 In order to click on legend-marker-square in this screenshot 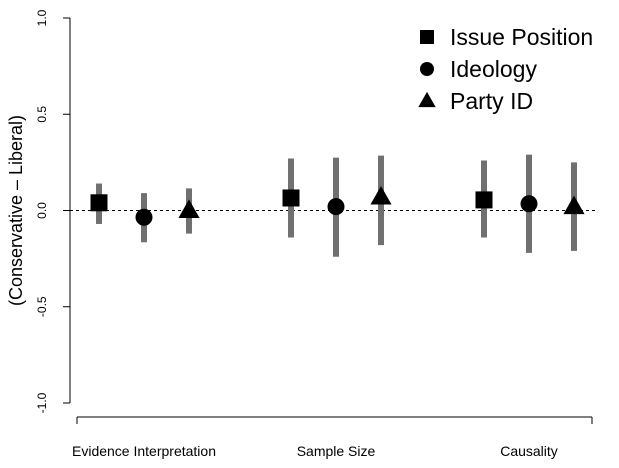, I will do `click(427, 37)`.